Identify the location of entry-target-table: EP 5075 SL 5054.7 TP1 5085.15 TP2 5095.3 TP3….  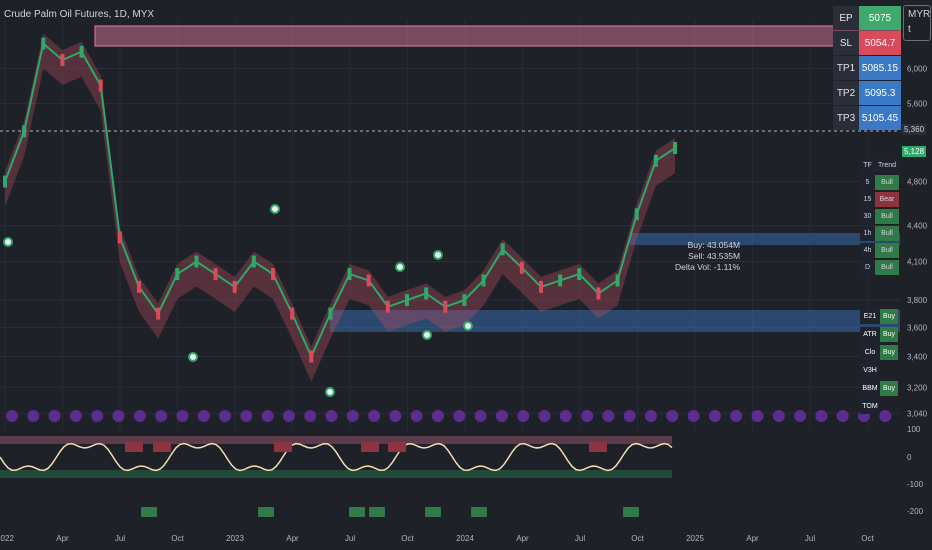
(867, 68).